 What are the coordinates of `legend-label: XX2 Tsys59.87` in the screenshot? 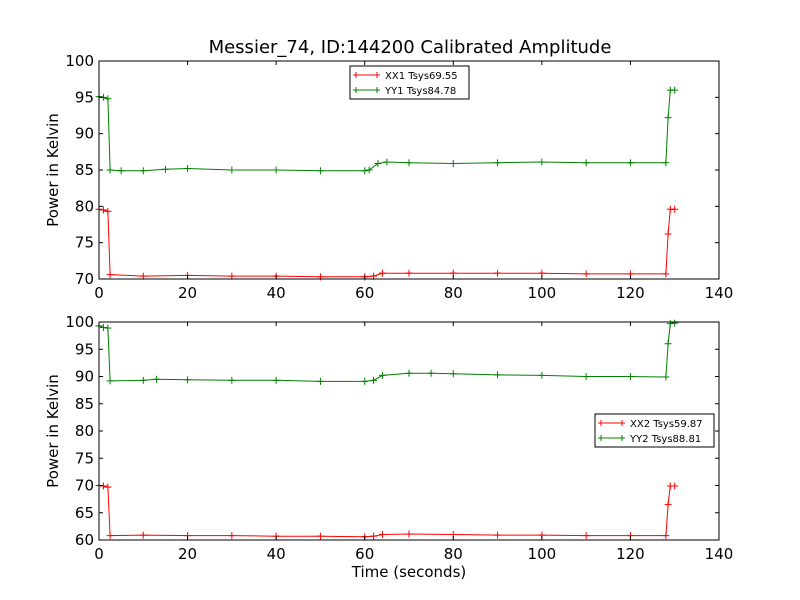 It's located at (666, 424).